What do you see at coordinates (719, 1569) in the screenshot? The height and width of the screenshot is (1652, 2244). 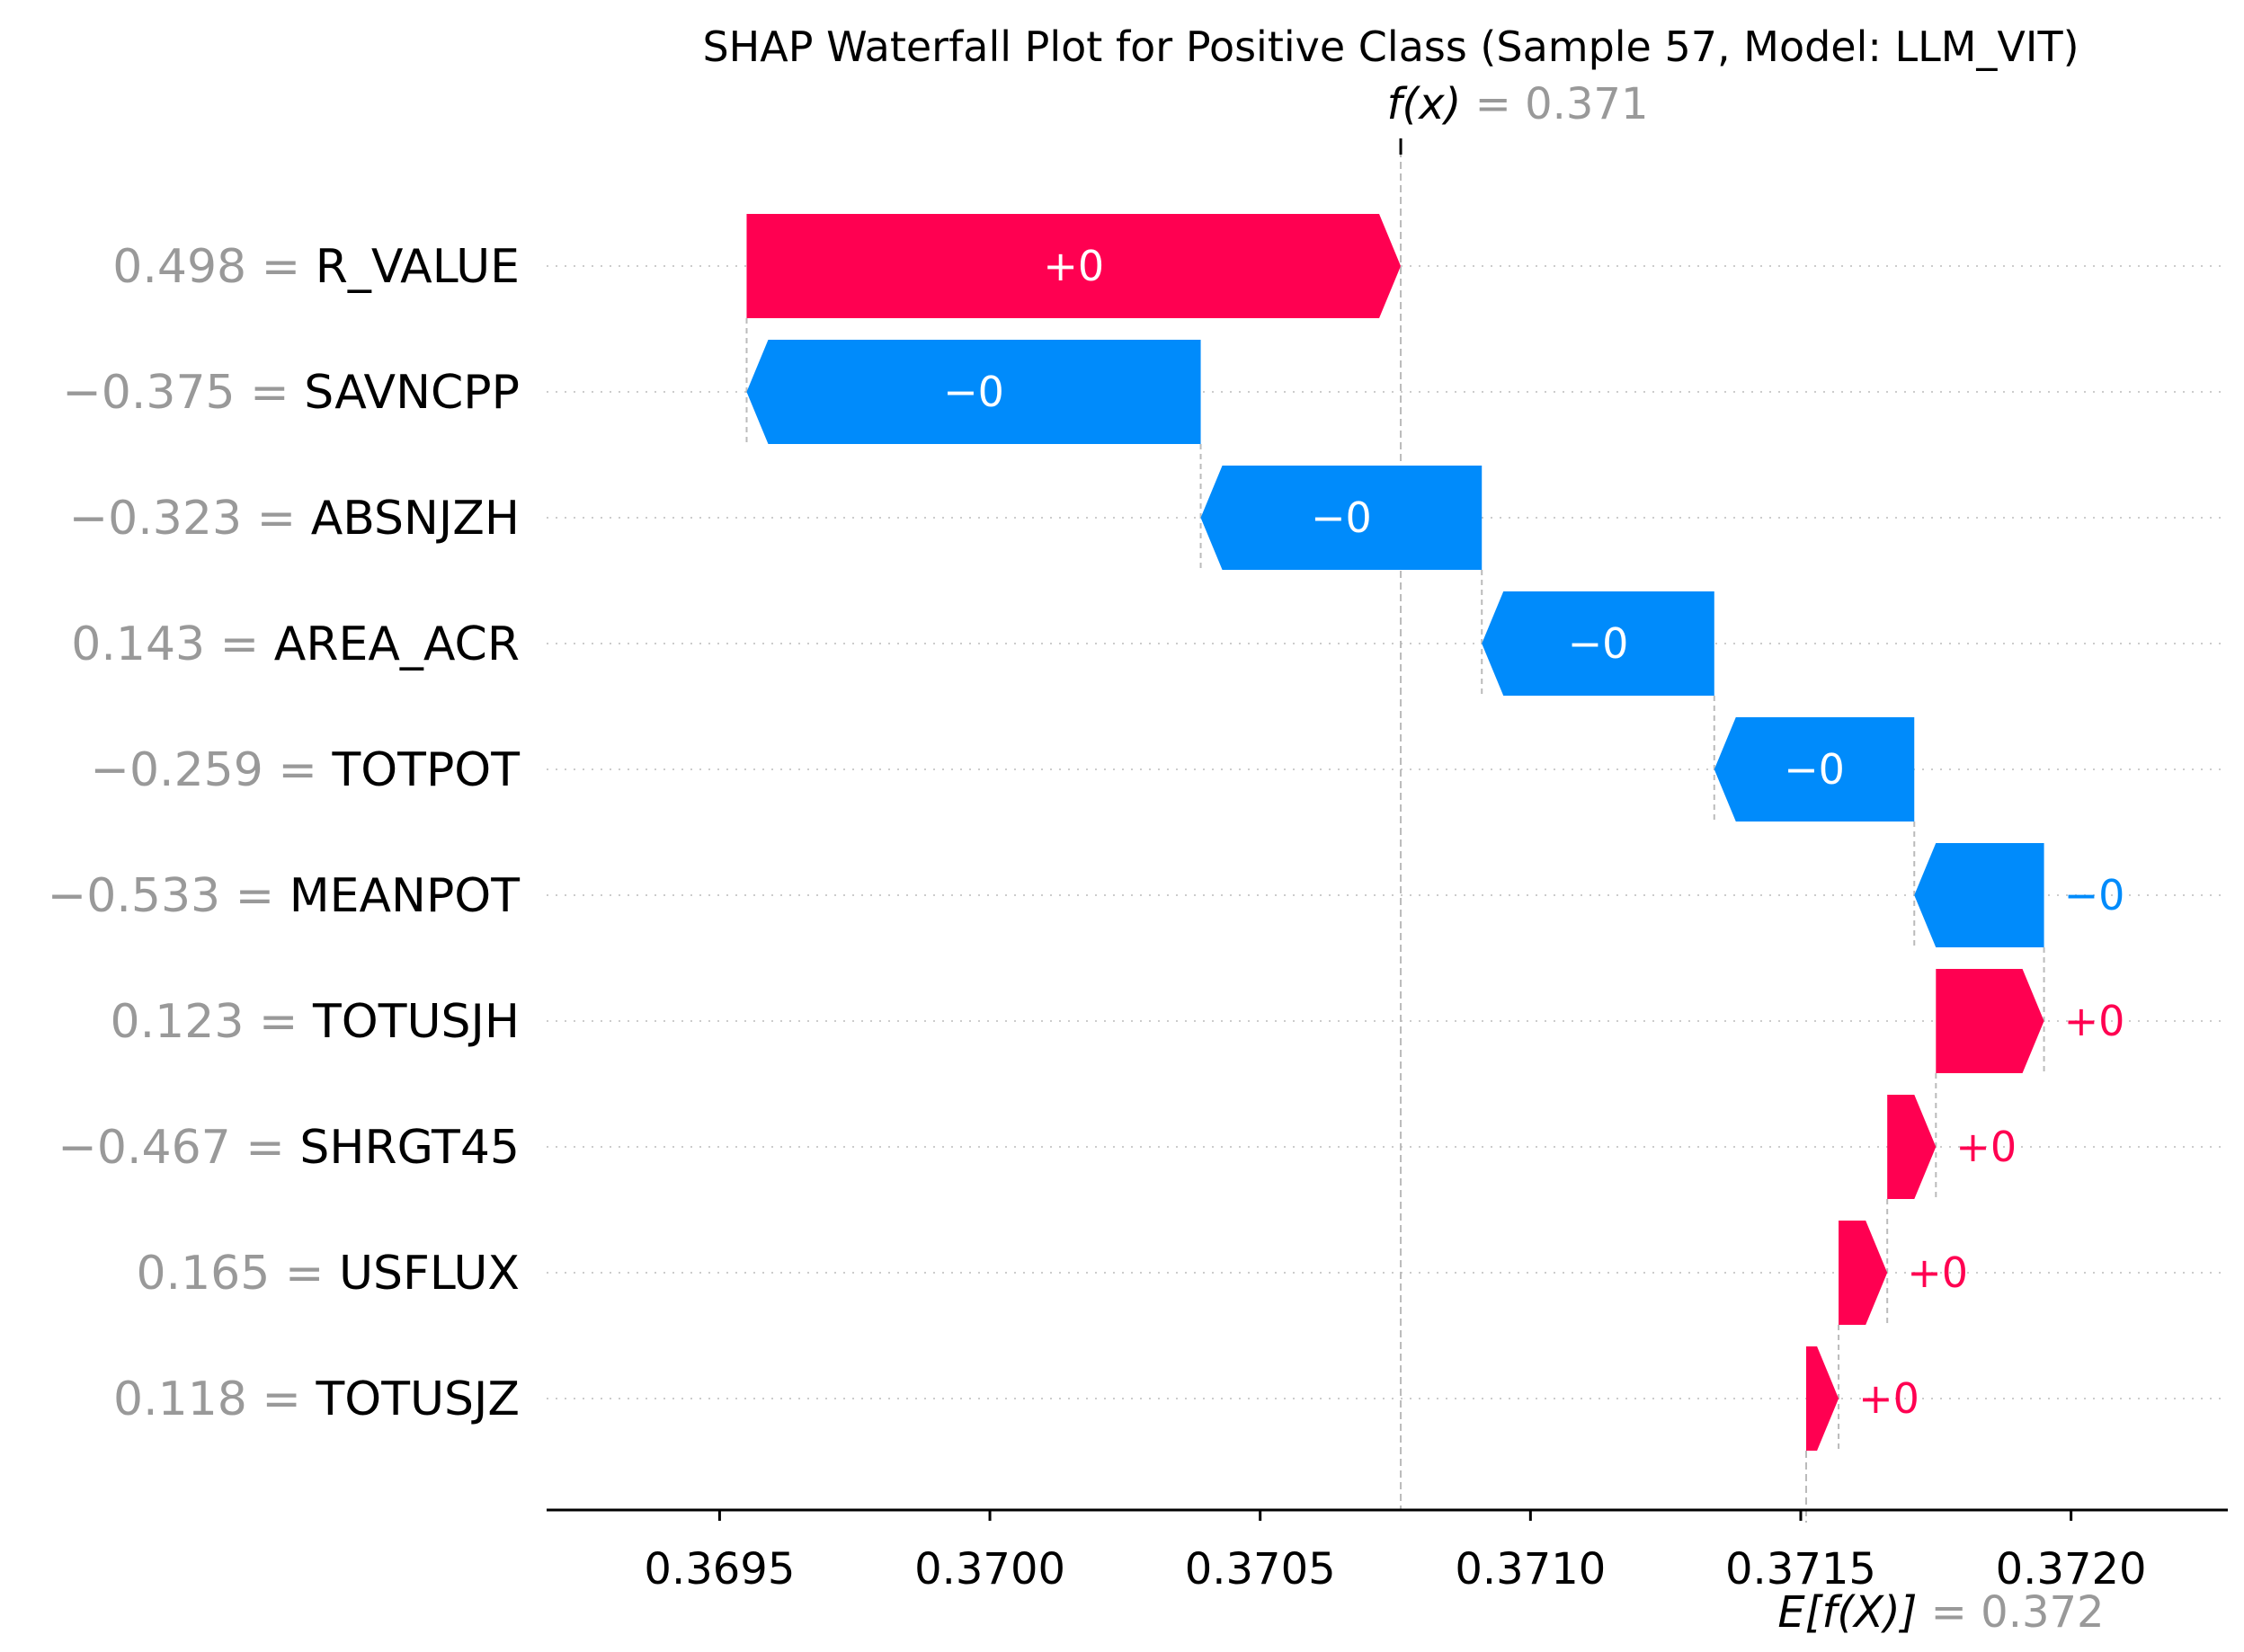 I see `x-tick-label: 0.3695` at bounding box center [719, 1569].